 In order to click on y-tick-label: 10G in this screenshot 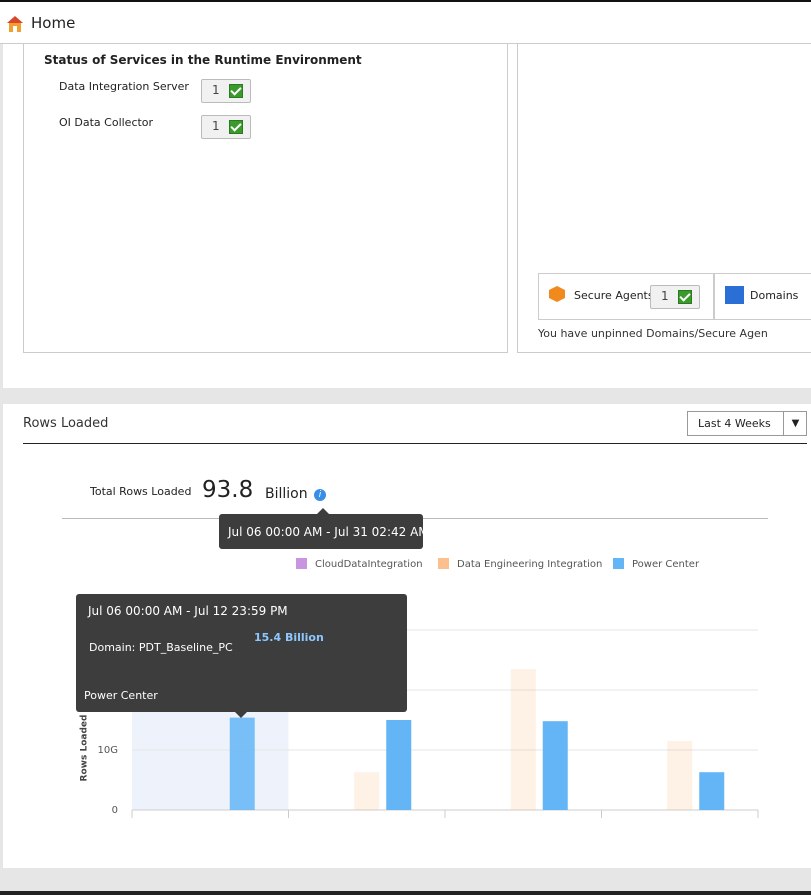, I will do `click(108, 750)`.